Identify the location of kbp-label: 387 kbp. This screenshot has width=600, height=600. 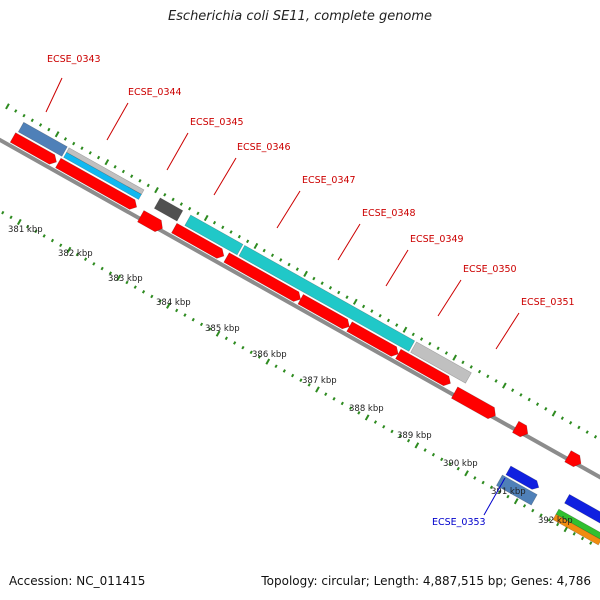
(319, 381).